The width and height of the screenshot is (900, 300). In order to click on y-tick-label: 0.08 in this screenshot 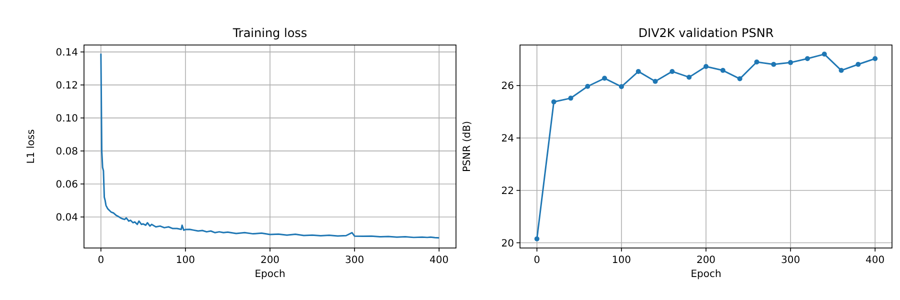, I will do `click(67, 152)`.